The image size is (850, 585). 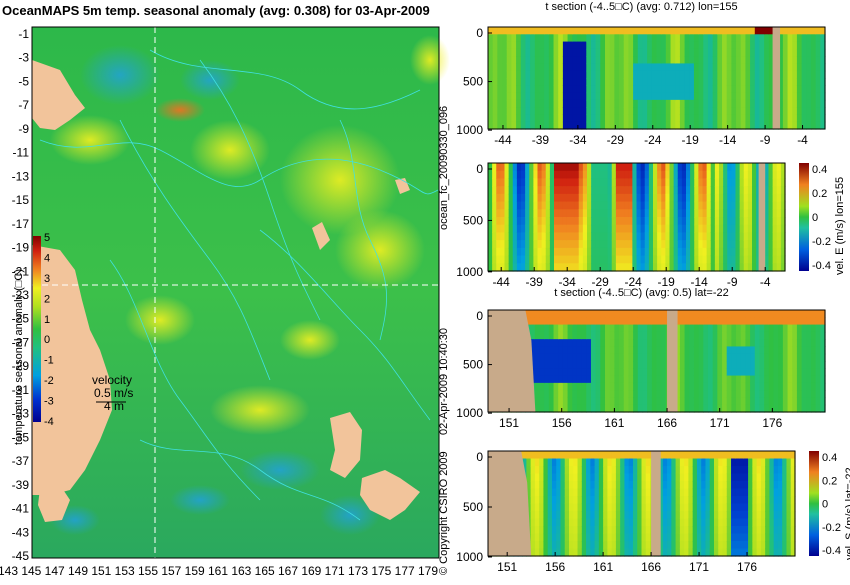 What do you see at coordinates (819, 194) in the screenshot?
I see `velocity-colorbar-tick: 0.2` at bounding box center [819, 194].